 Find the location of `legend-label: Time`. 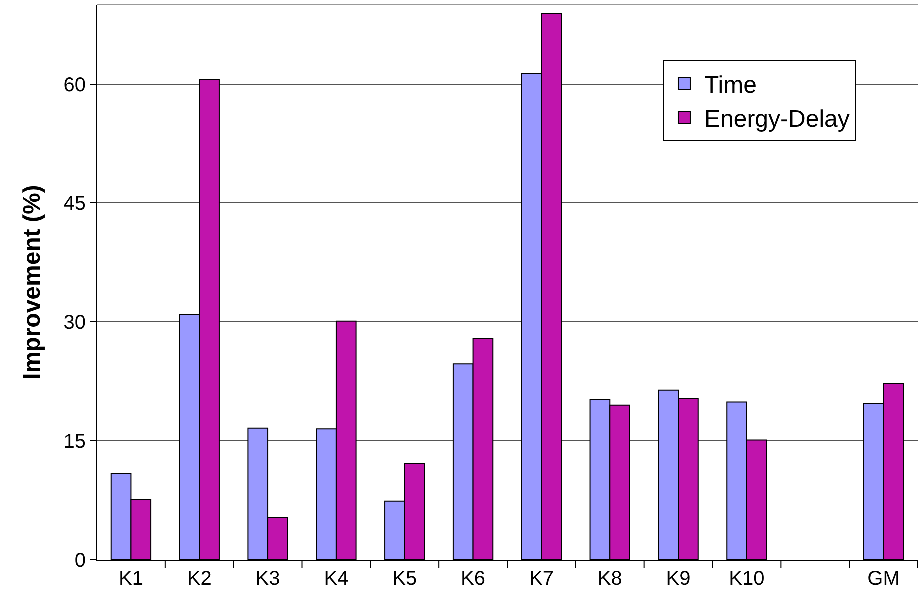

legend-label: Time is located at coordinates (730, 85).